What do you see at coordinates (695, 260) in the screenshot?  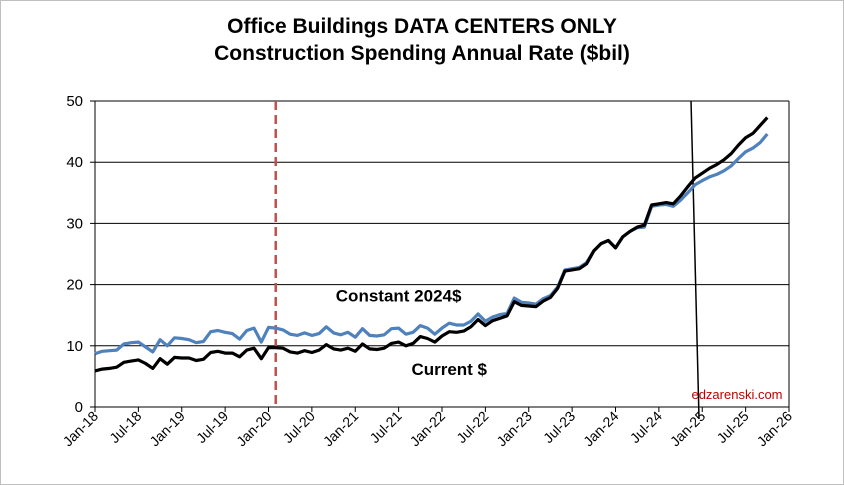 I see `forecast-marker-line` at bounding box center [695, 260].